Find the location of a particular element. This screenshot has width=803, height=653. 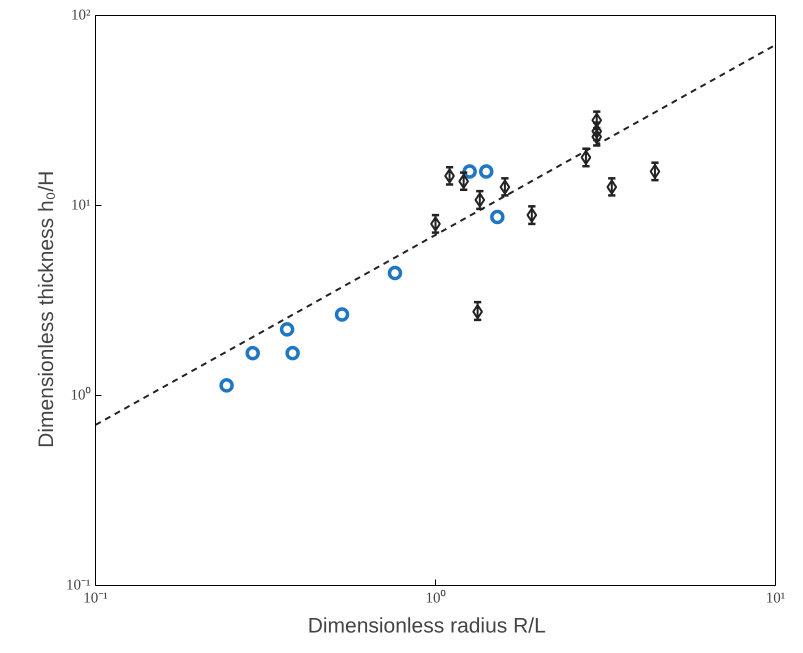

x-tick-label: 10⁻¹ is located at coordinates (95, 598).